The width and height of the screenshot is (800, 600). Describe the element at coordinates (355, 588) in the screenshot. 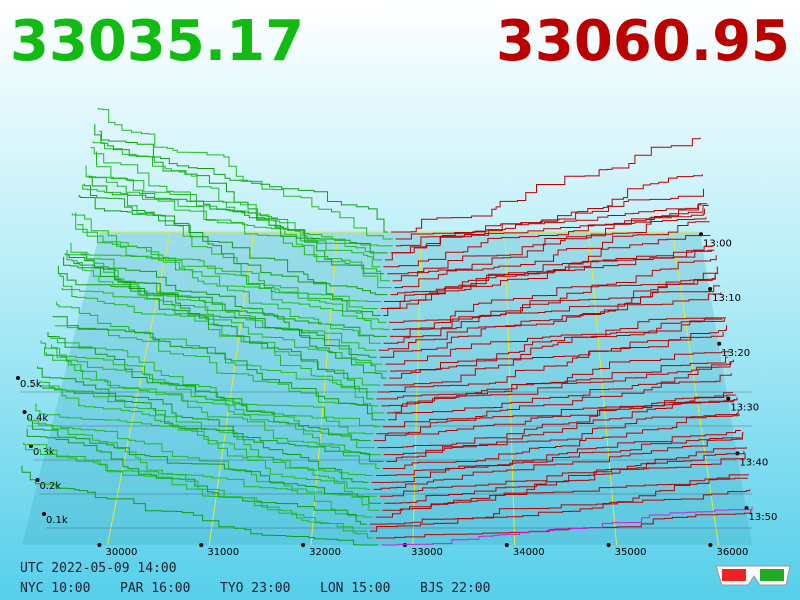

I see `zone-time: LON 15:00` at that location.